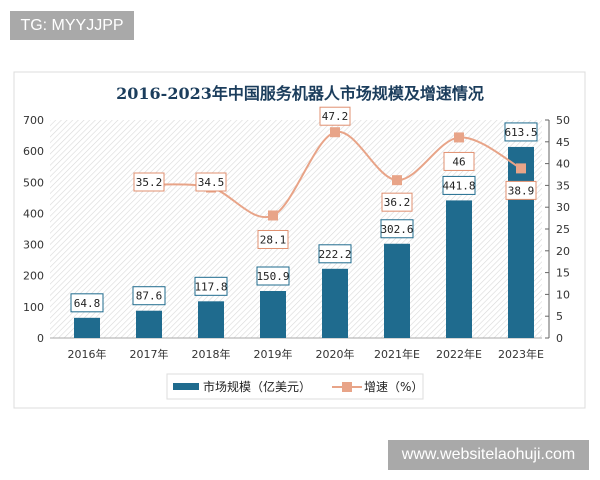  I want to click on growth-label: 36.2, so click(397, 202).